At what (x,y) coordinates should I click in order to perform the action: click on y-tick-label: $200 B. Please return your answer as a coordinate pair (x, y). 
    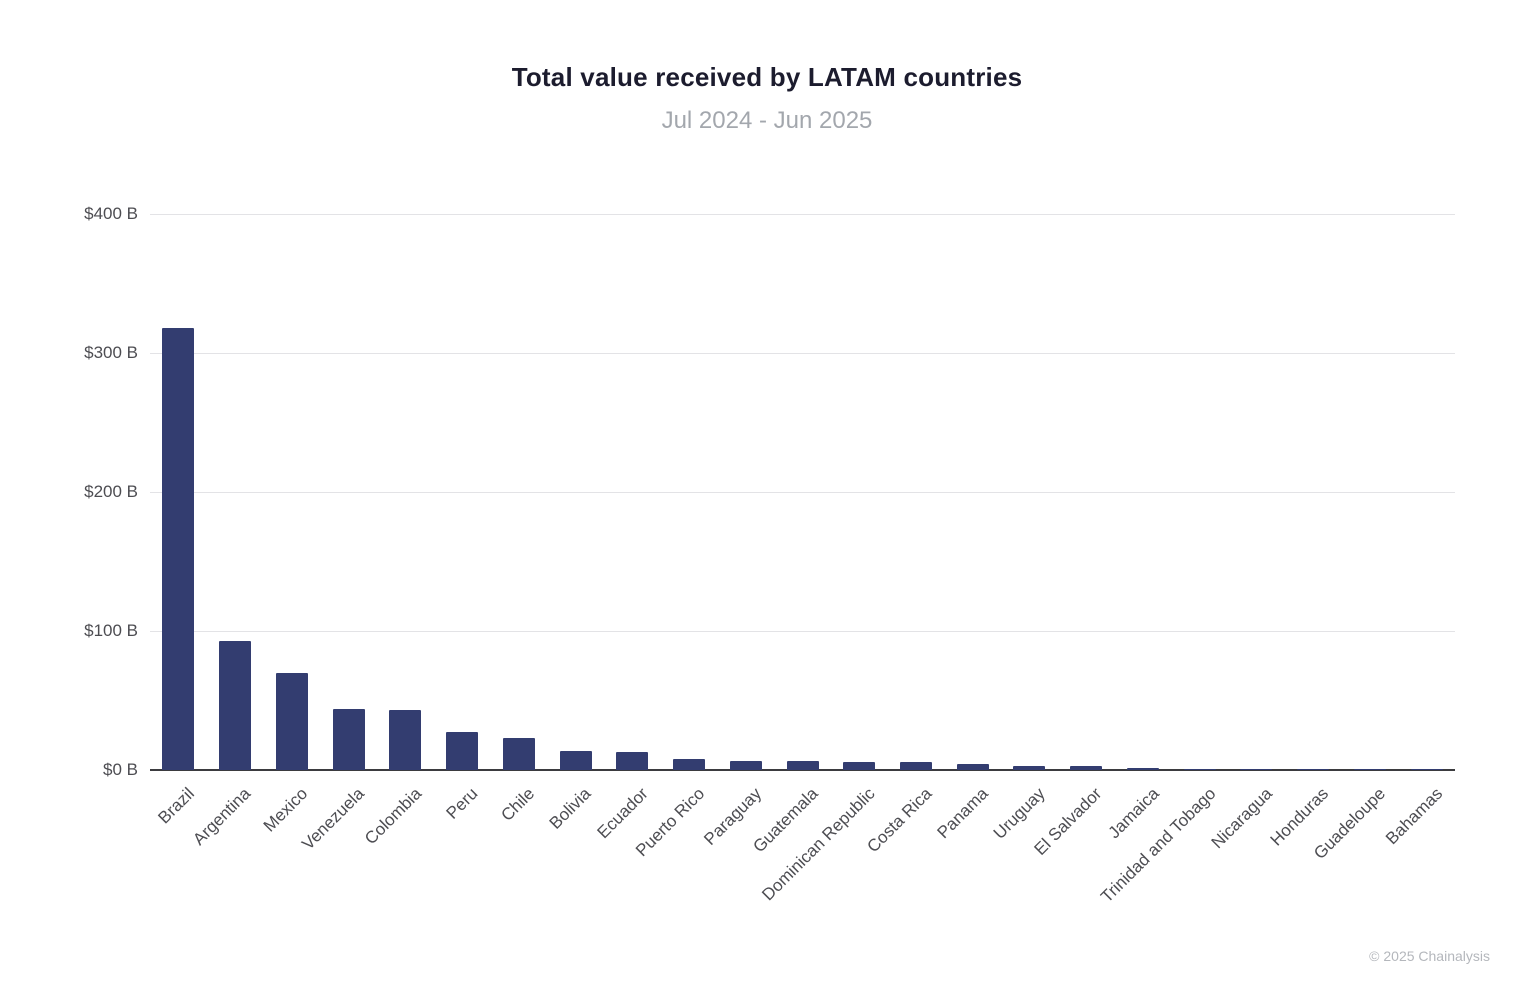
    Looking at the image, I should click on (111, 491).